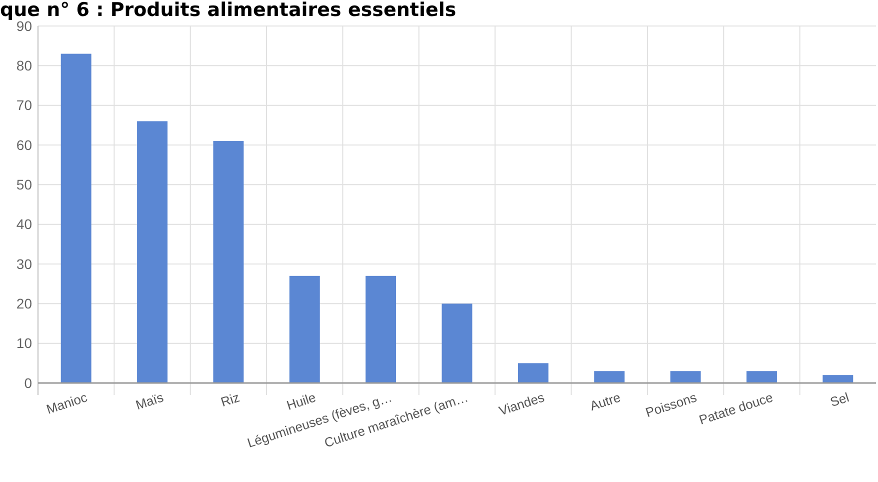 This screenshot has width=878, height=482. What do you see at coordinates (671, 404) in the screenshot?
I see `x-tick-label: Poissons` at bounding box center [671, 404].